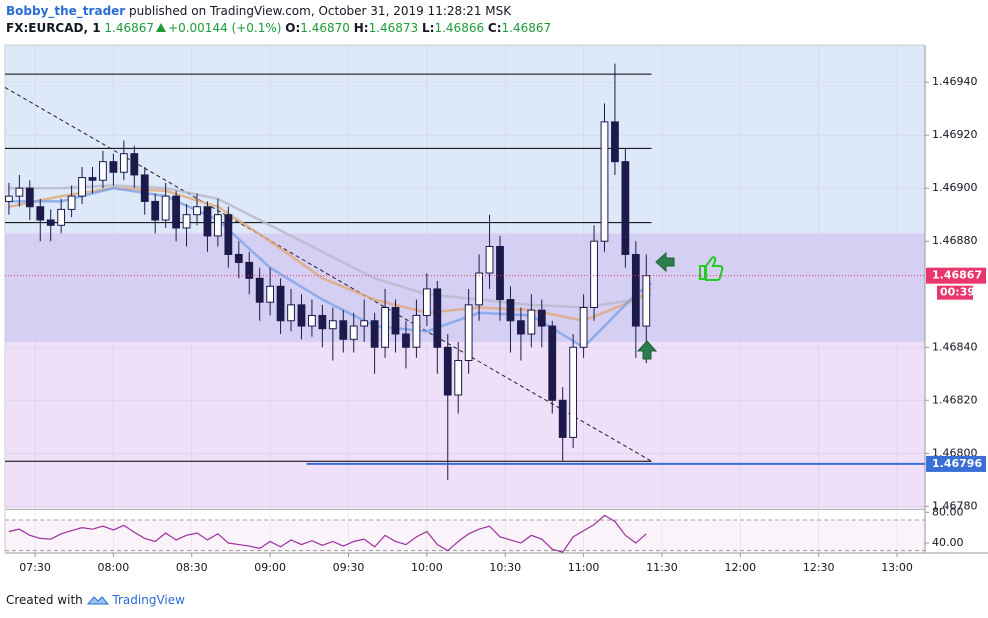  What do you see at coordinates (148, 600) in the screenshot?
I see `footer-brand: TradingView` at bounding box center [148, 600].